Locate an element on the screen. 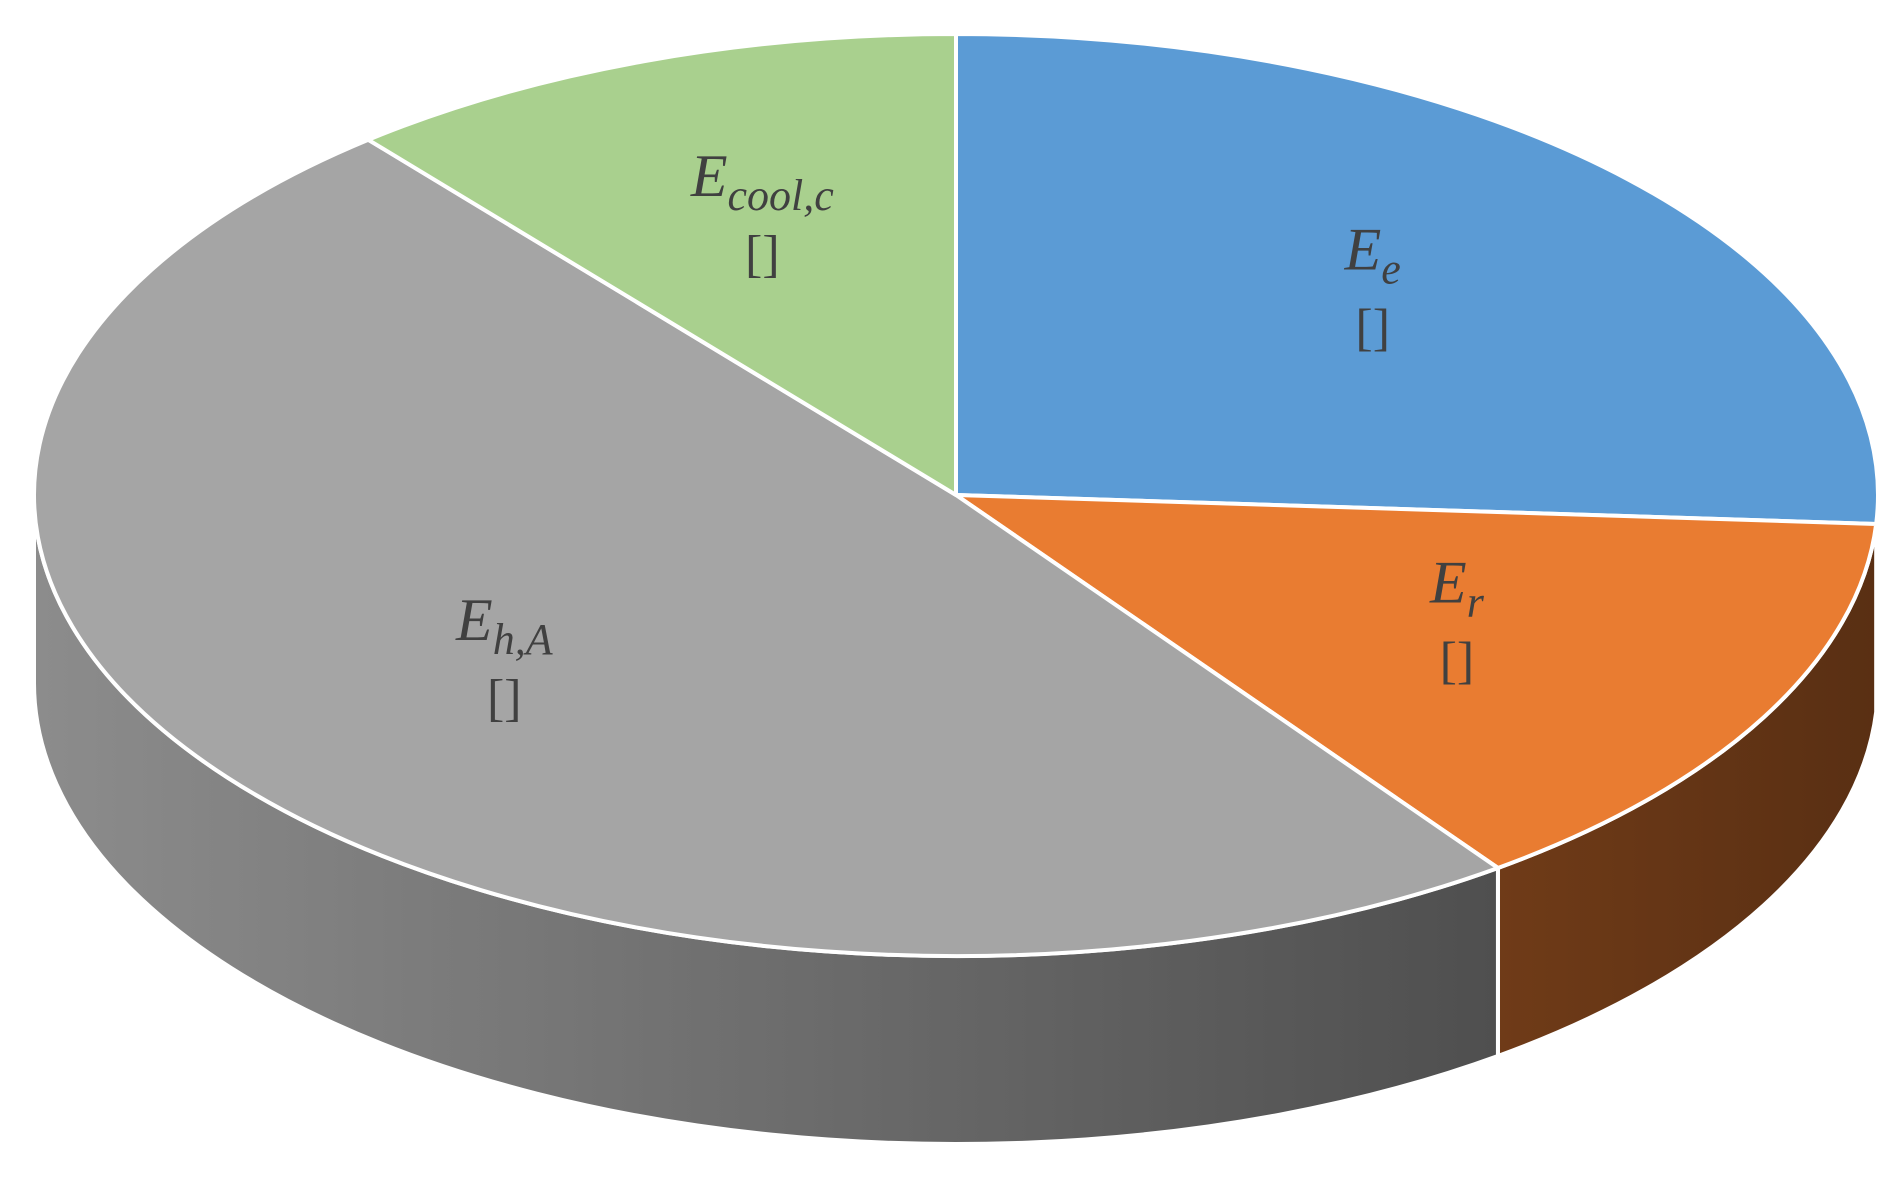 This screenshot has width=1904, height=1183. label-subscript: cool,c is located at coordinates (781, 195).